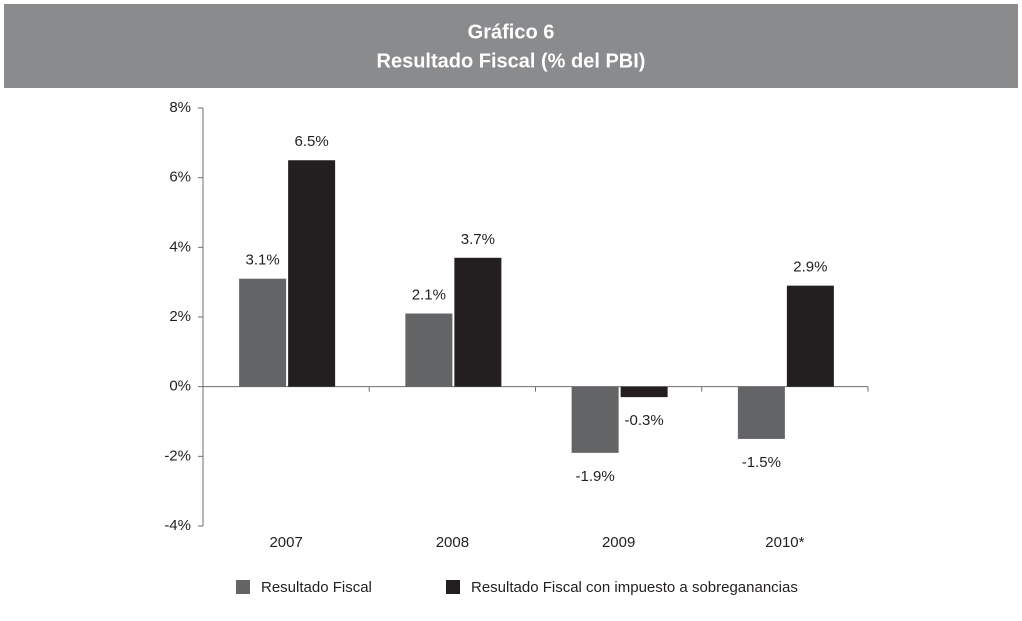 The height and width of the screenshot is (621, 1022). Describe the element at coordinates (452, 542) in the screenshot. I see `x-tick-label: 2008` at that location.